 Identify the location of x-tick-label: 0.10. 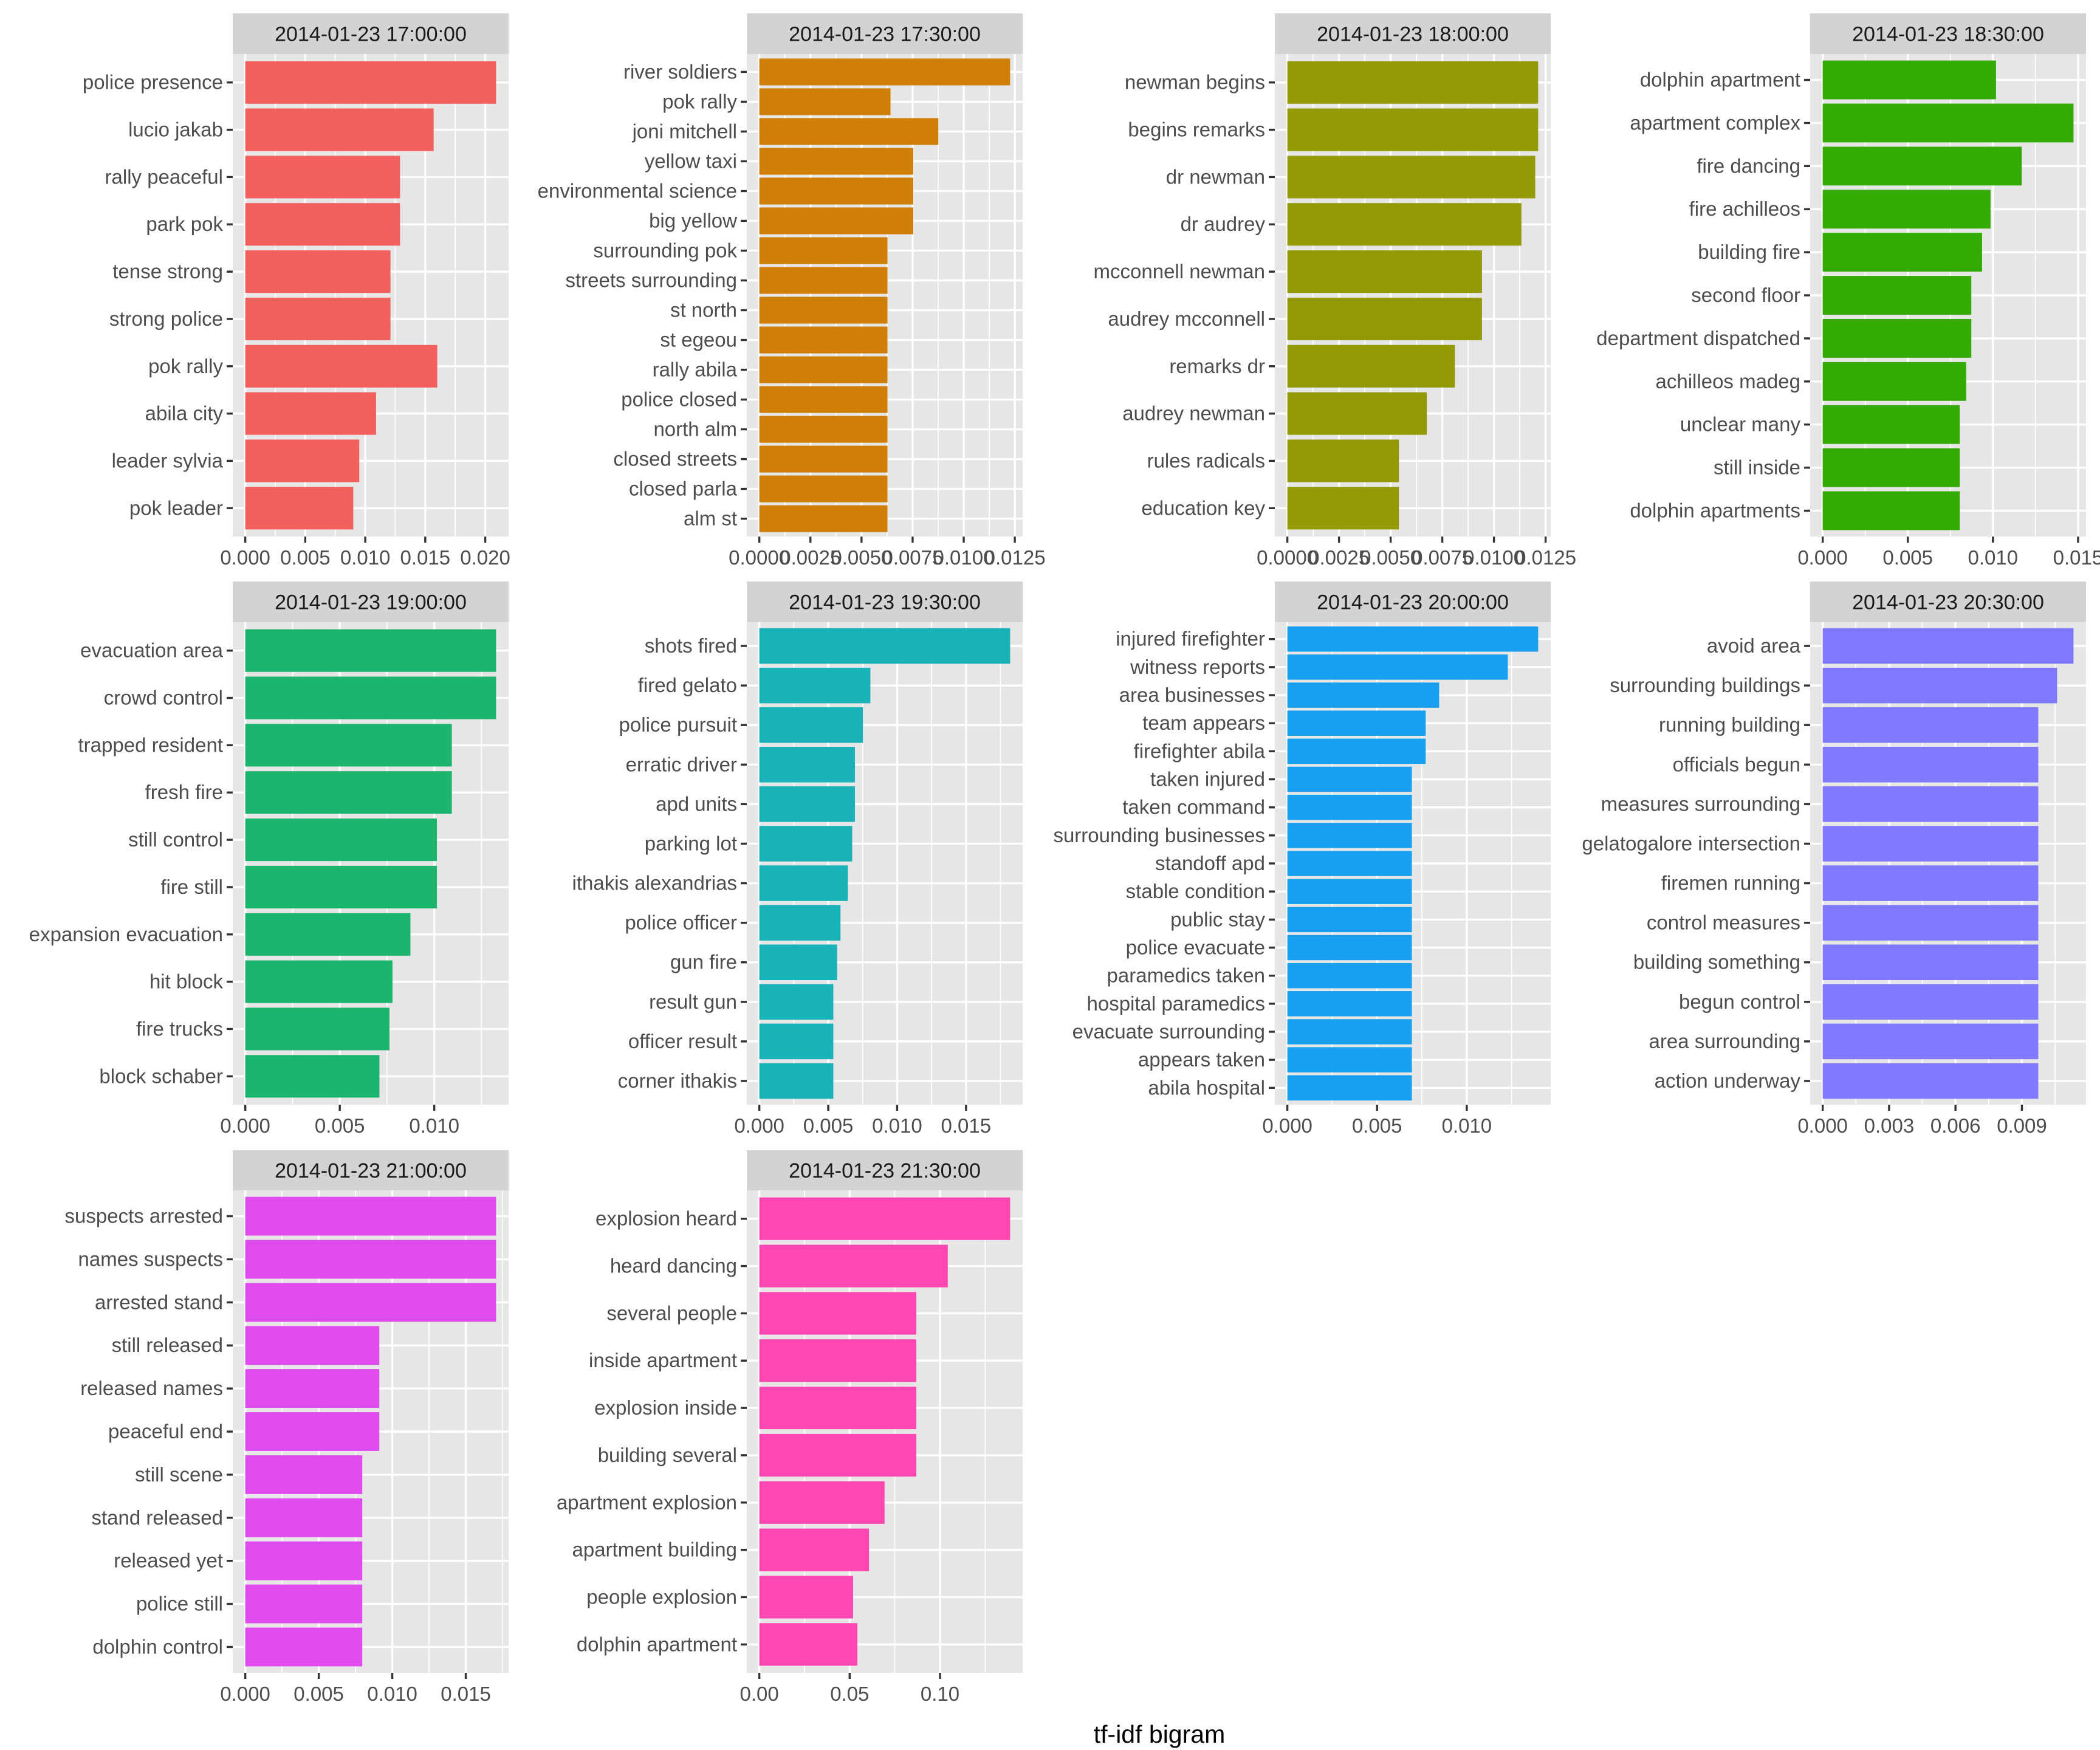
(940, 1694).